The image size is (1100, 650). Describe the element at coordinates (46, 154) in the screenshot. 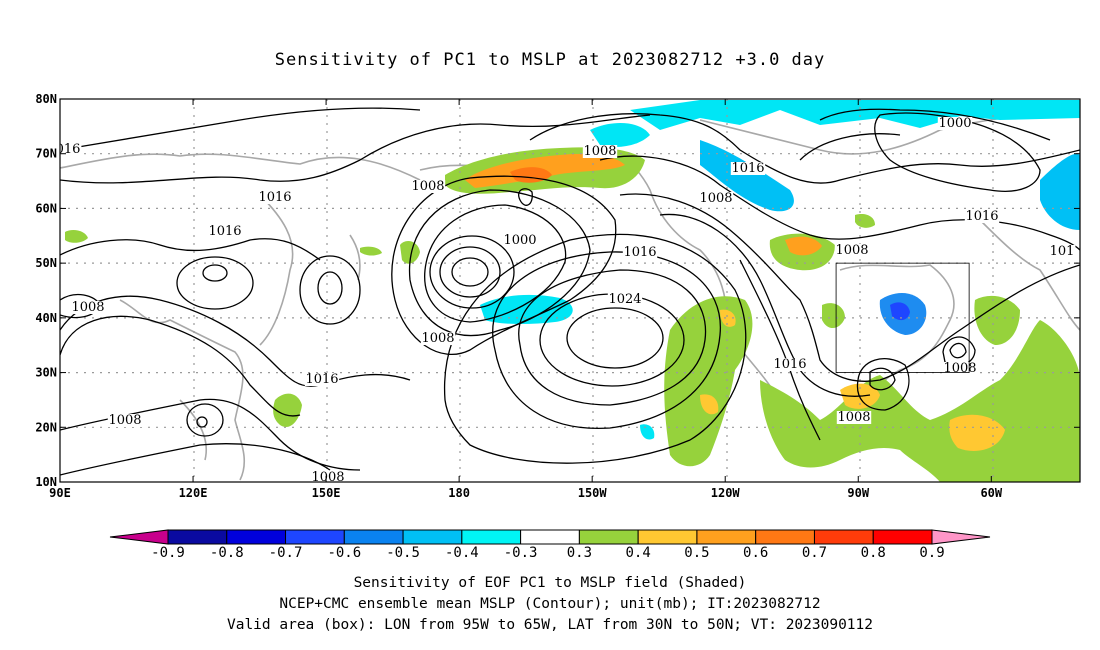

I see `lat-label: 70N` at that location.